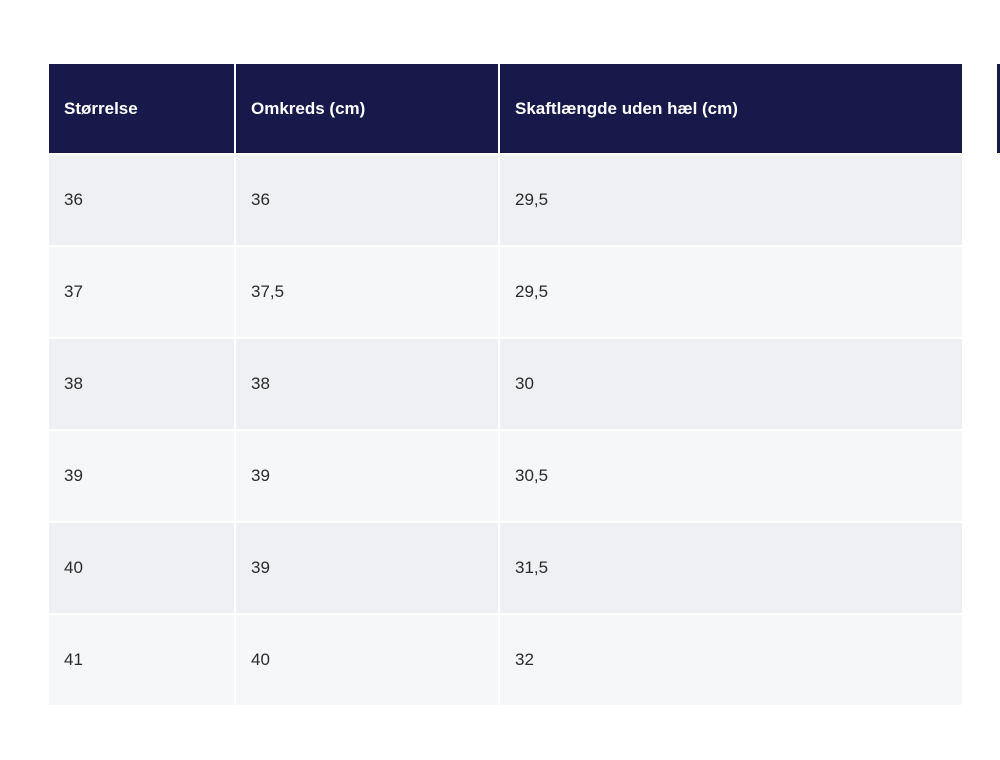 This screenshot has width=1000, height=760. What do you see at coordinates (367, 384) in the screenshot?
I see `cell-circumference: 38` at bounding box center [367, 384].